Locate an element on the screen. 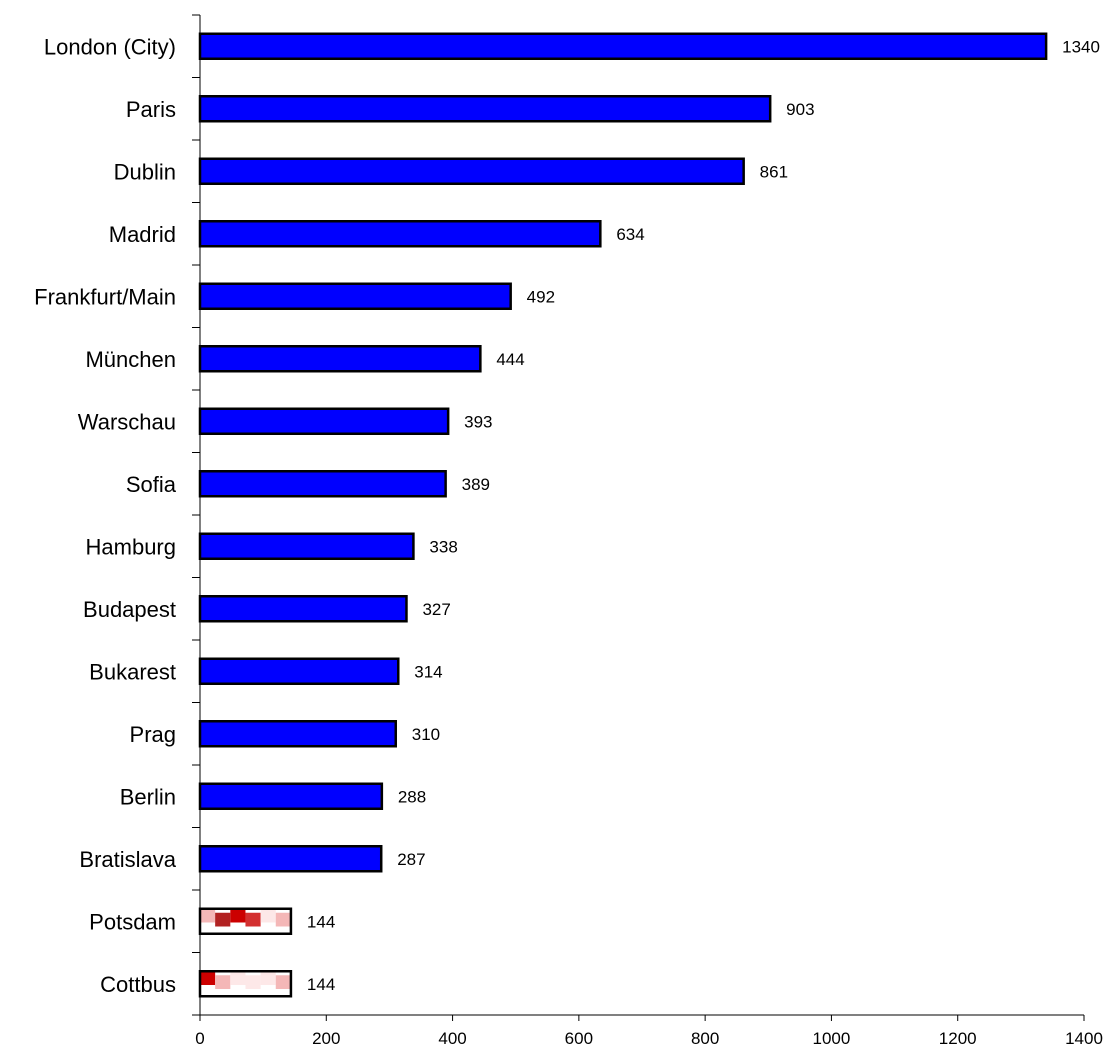  category-label: München is located at coordinates (130, 359).